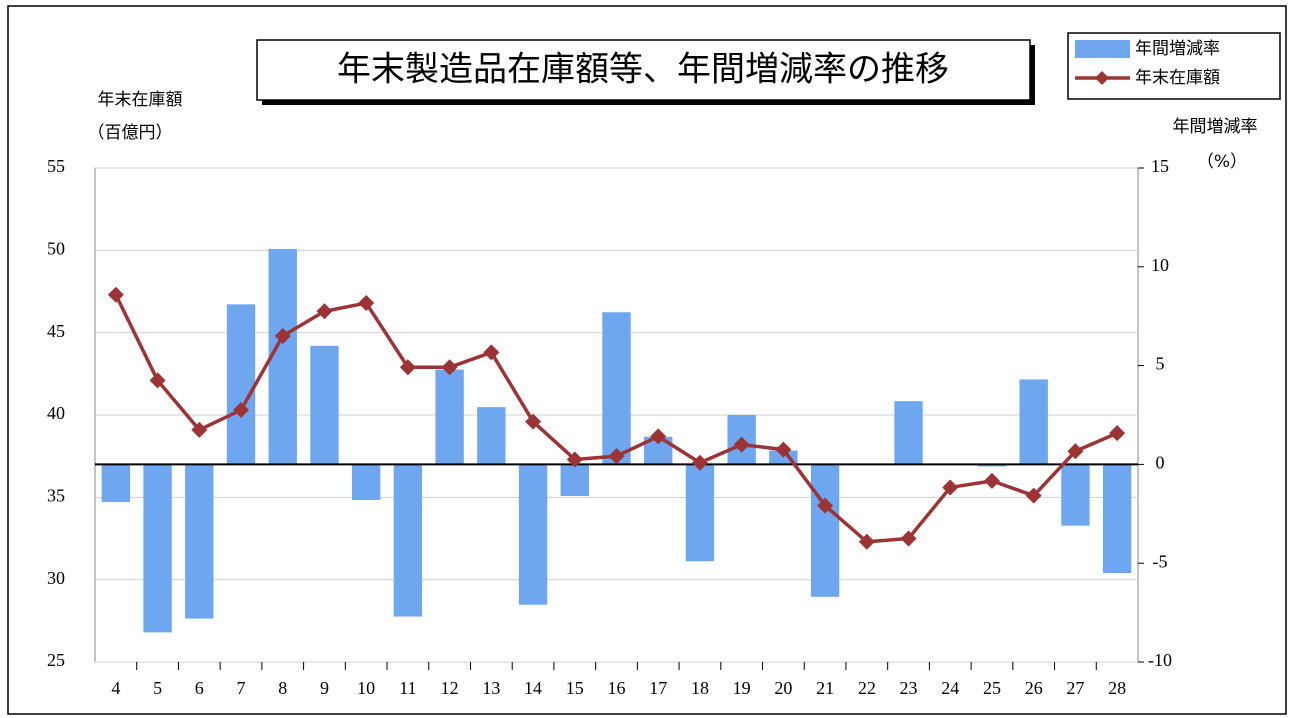 This screenshot has width=1293, height=718. I want to click on y2-axis-label: 年間増減率, so click(1215, 127).